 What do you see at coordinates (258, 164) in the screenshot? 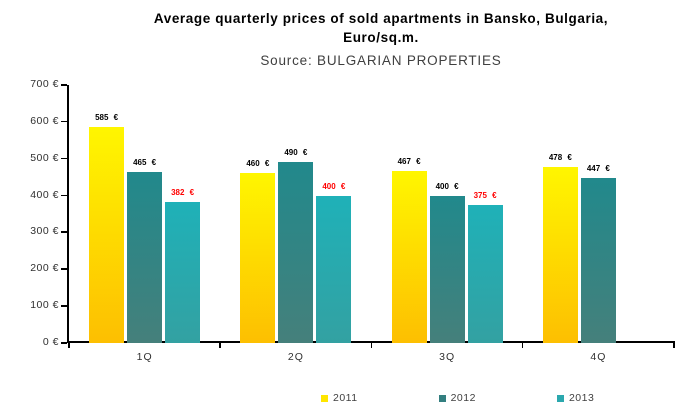
I see `bar-value-label: 460 €` at bounding box center [258, 164].